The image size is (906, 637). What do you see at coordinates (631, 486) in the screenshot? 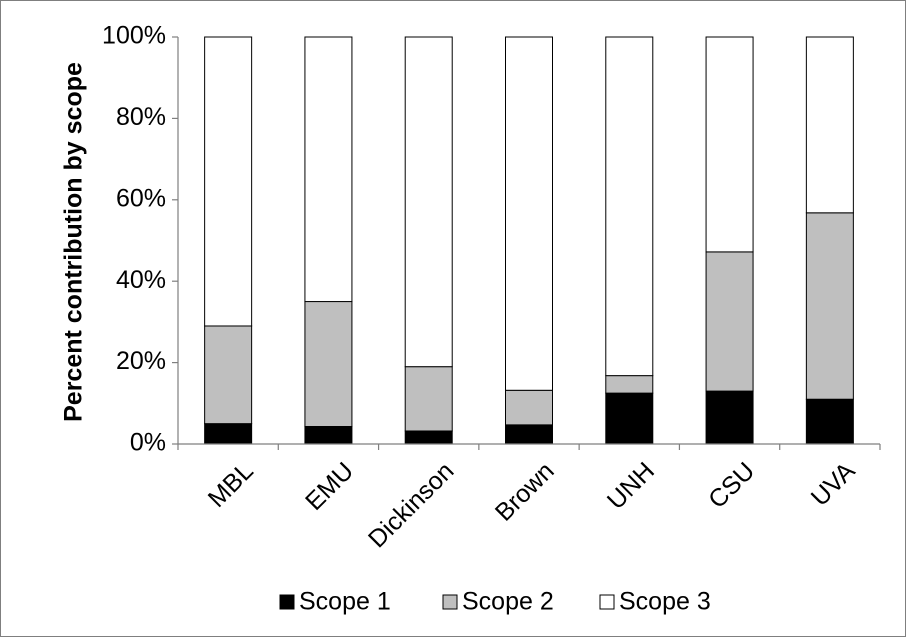
I see `x-tick-label: UNH` at bounding box center [631, 486].